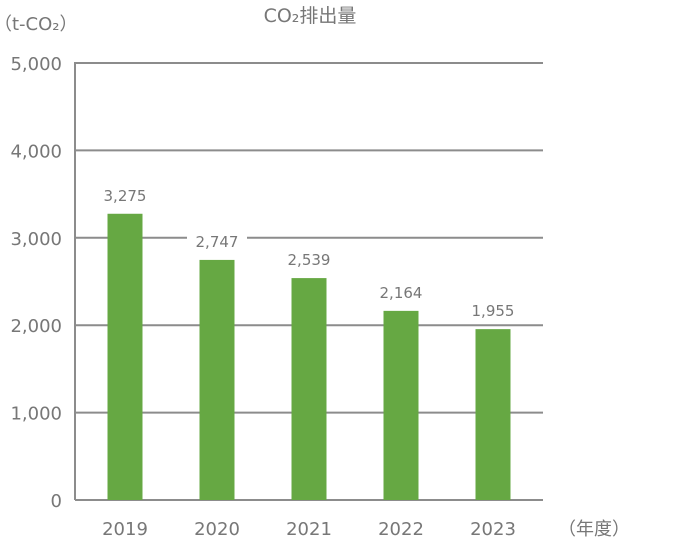  What do you see at coordinates (36, 414) in the screenshot?
I see `y-tick-label: 1,000` at bounding box center [36, 414].